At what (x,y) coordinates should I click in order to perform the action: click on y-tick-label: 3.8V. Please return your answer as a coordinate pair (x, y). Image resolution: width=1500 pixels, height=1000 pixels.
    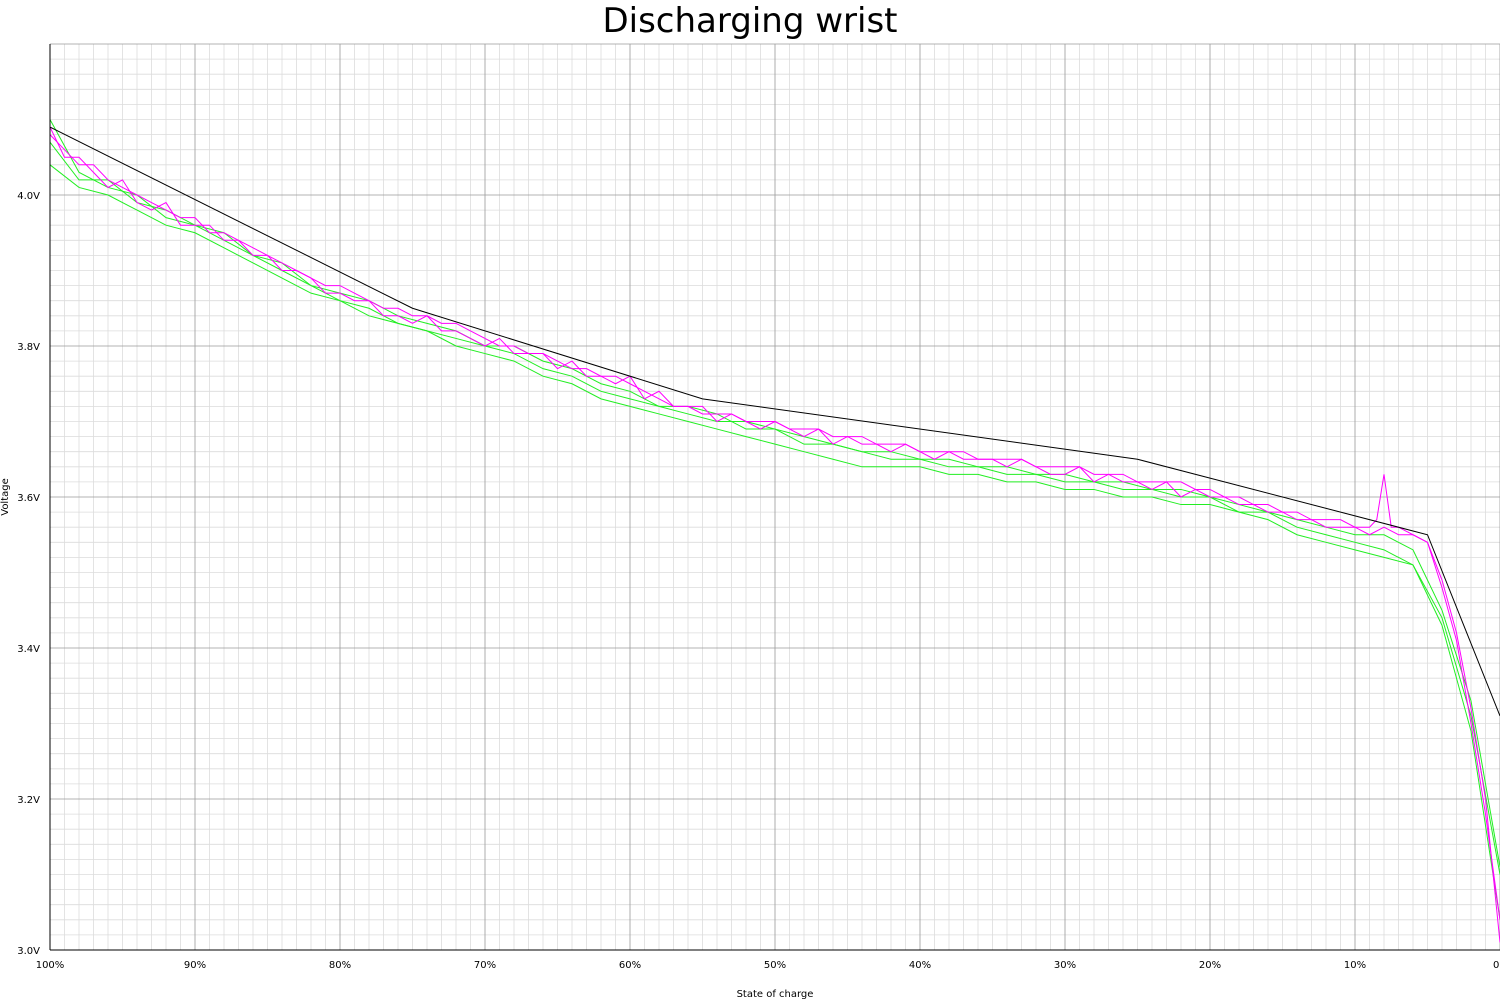
    Looking at the image, I should click on (28, 347).